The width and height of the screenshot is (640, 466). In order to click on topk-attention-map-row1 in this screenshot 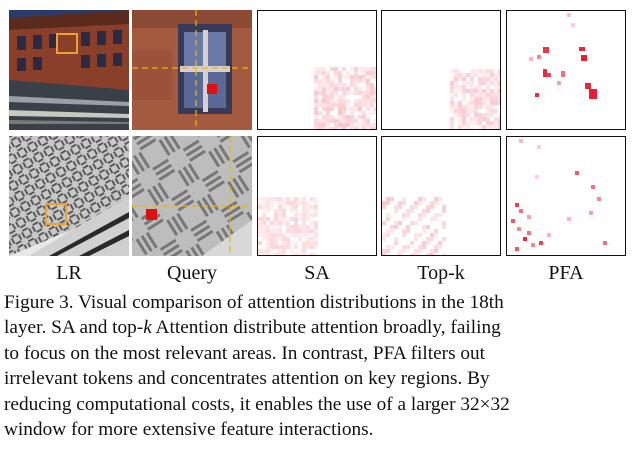, I will do `click(441, 70)`.